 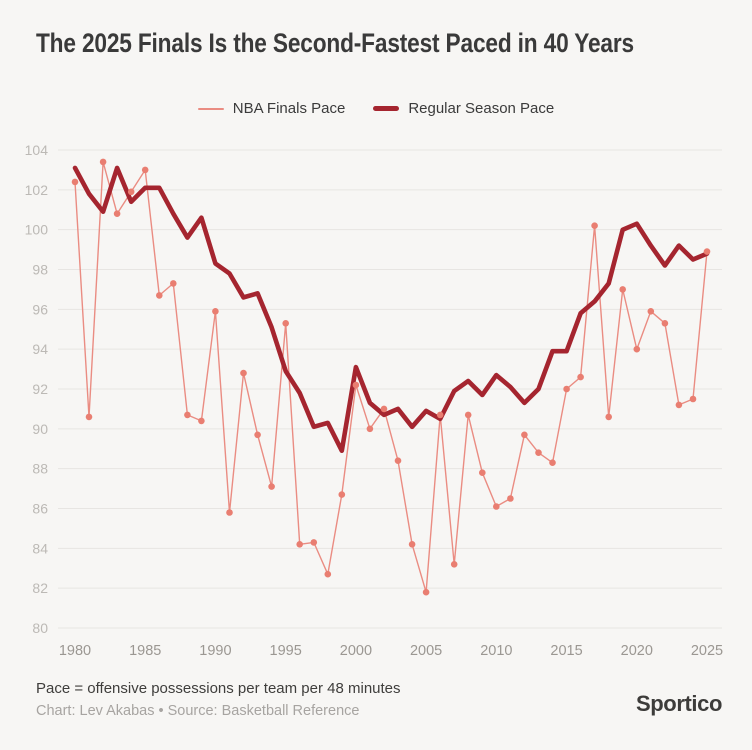 I want to click on y-axis-label: 84, so click(x=40, y=548).